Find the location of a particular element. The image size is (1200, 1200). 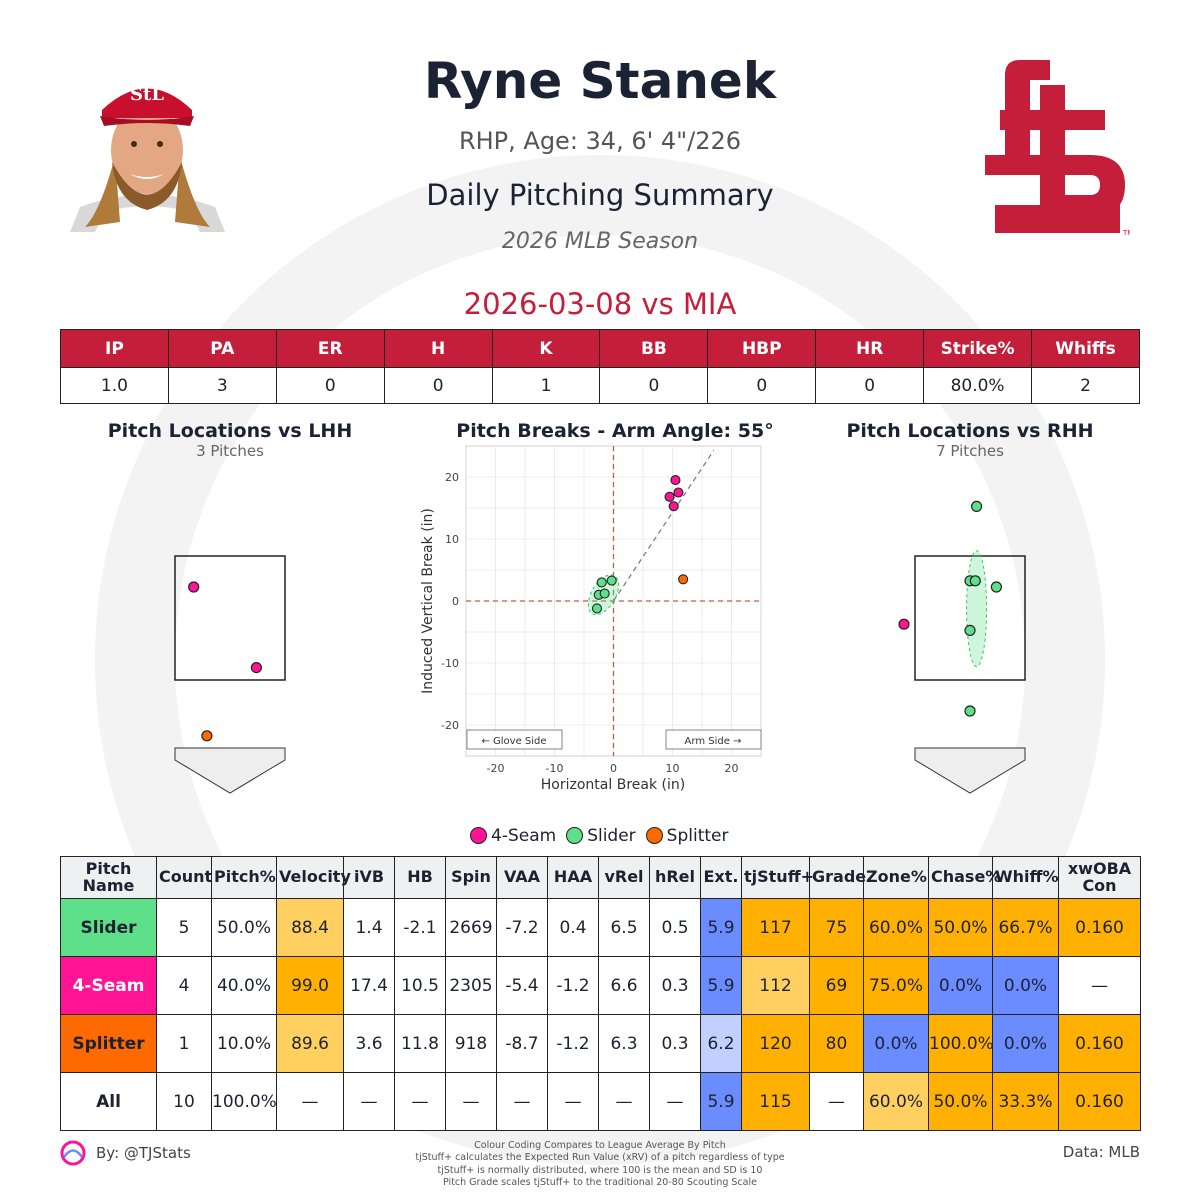

cell-vaa: -7.2 is located at coordinates (522, 927).